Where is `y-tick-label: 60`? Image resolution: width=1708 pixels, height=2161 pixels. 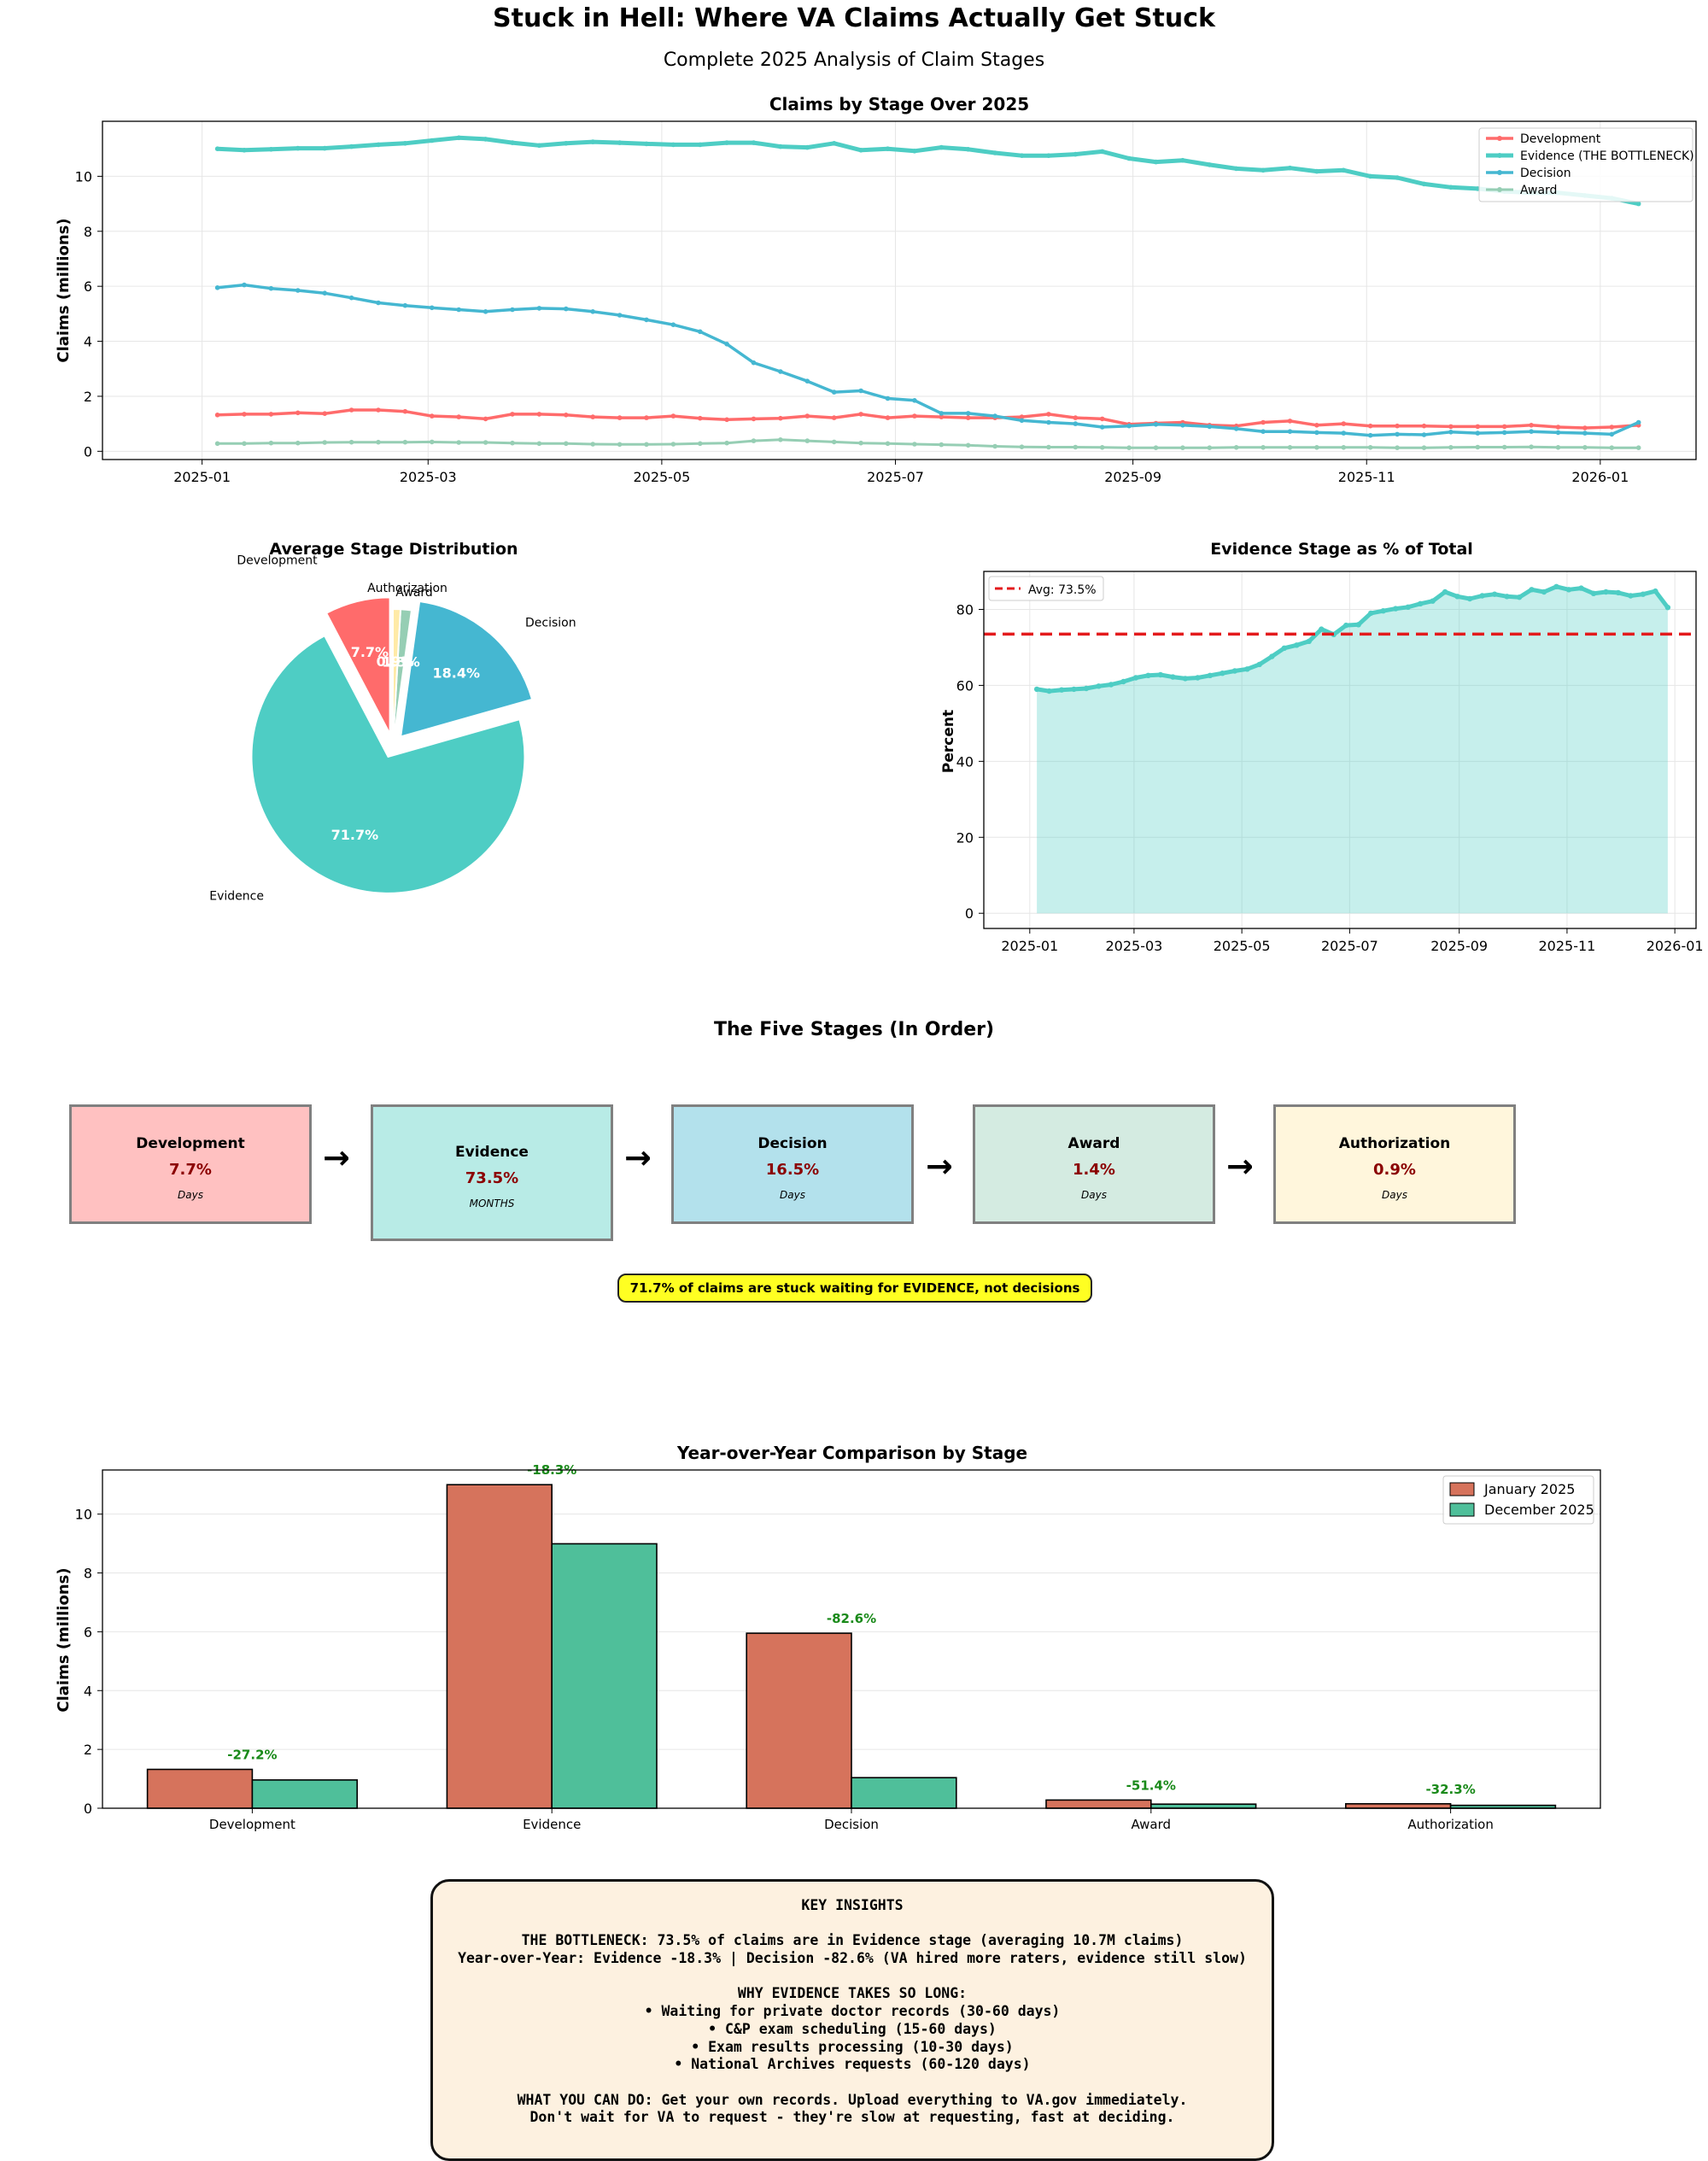 y-tick-label: 60 is located at coordinates (965, 686).